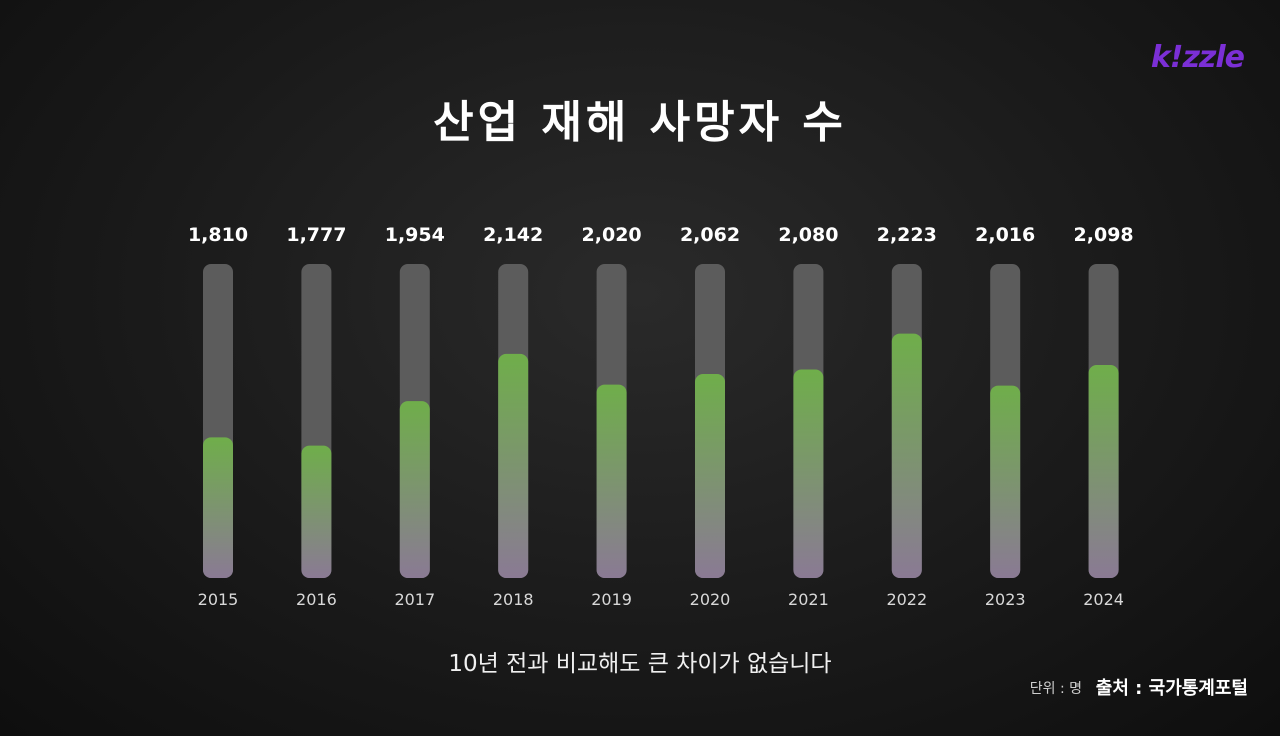 Image resolution: width=1280 pixels, height=736 pixels. I want to click on x-tick-label: 2023, so click(1005, 599).